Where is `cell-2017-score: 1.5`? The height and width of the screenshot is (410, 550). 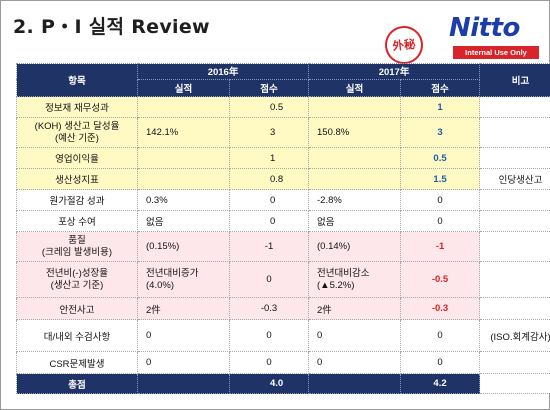
cell-2017-score: 1.5 is located at coordinates (440, 179).